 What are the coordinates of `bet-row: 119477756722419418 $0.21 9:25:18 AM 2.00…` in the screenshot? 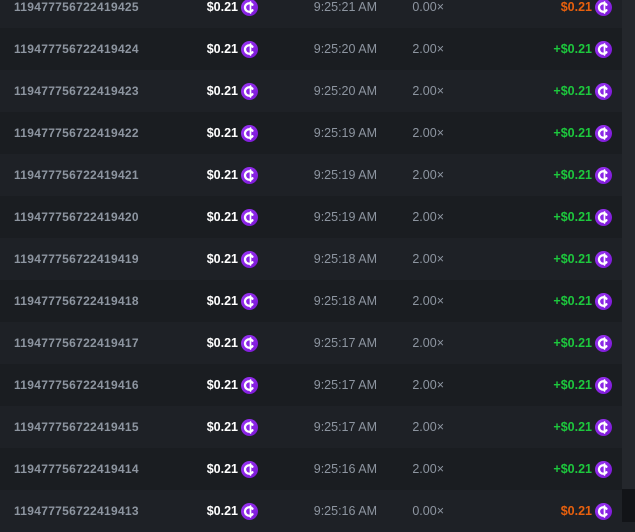 It's located at (317, 301).